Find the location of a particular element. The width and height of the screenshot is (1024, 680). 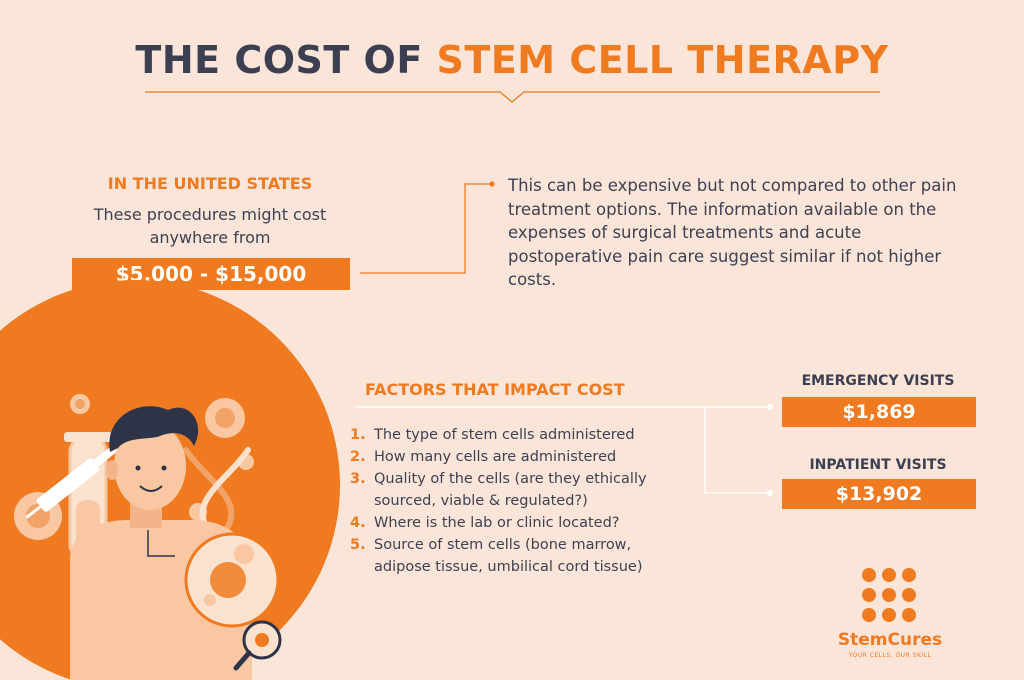

logo-dots-icon is located at coordinates (890, 595).